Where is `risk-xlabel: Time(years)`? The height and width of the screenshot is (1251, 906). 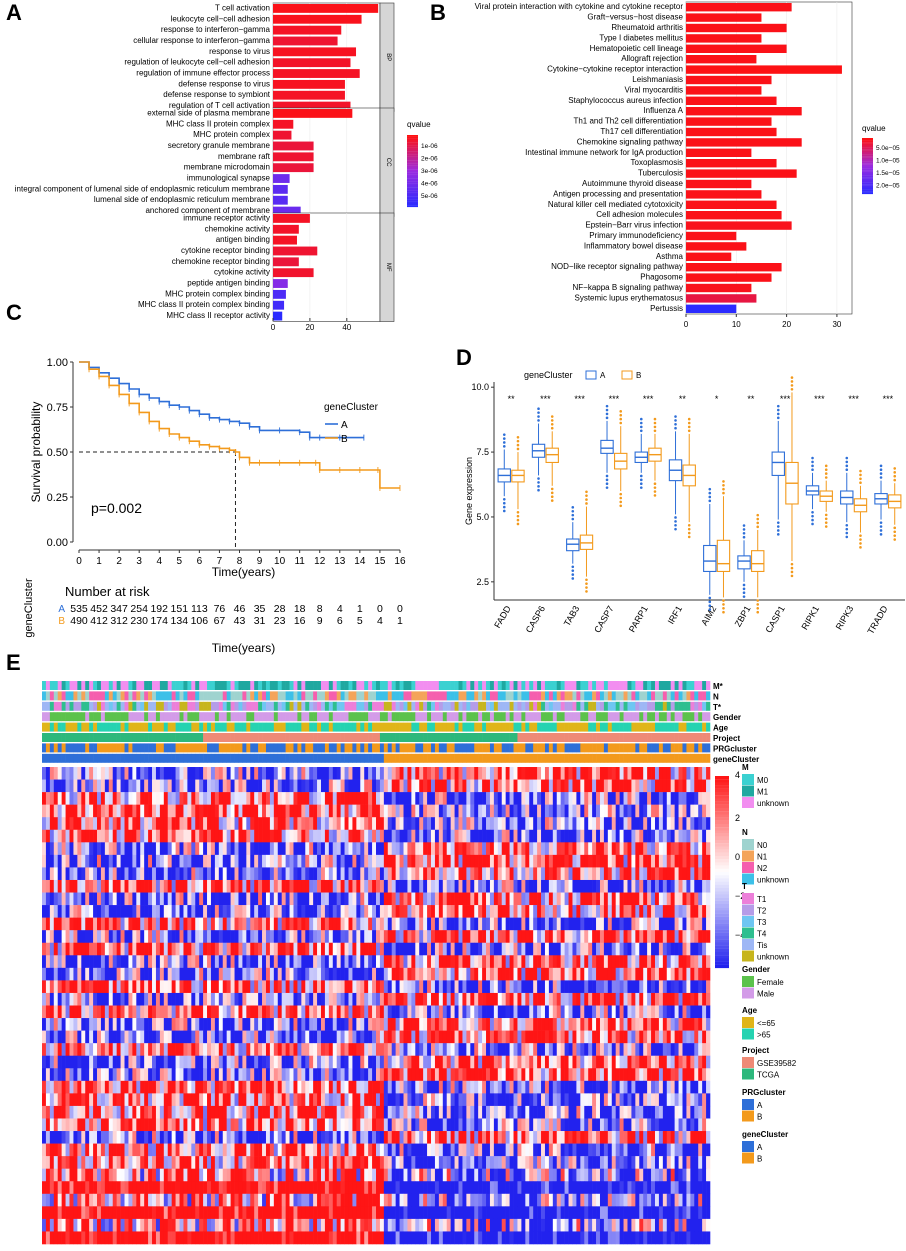 risk-xlabel: Time(years) is located at coordinates (244, 648).